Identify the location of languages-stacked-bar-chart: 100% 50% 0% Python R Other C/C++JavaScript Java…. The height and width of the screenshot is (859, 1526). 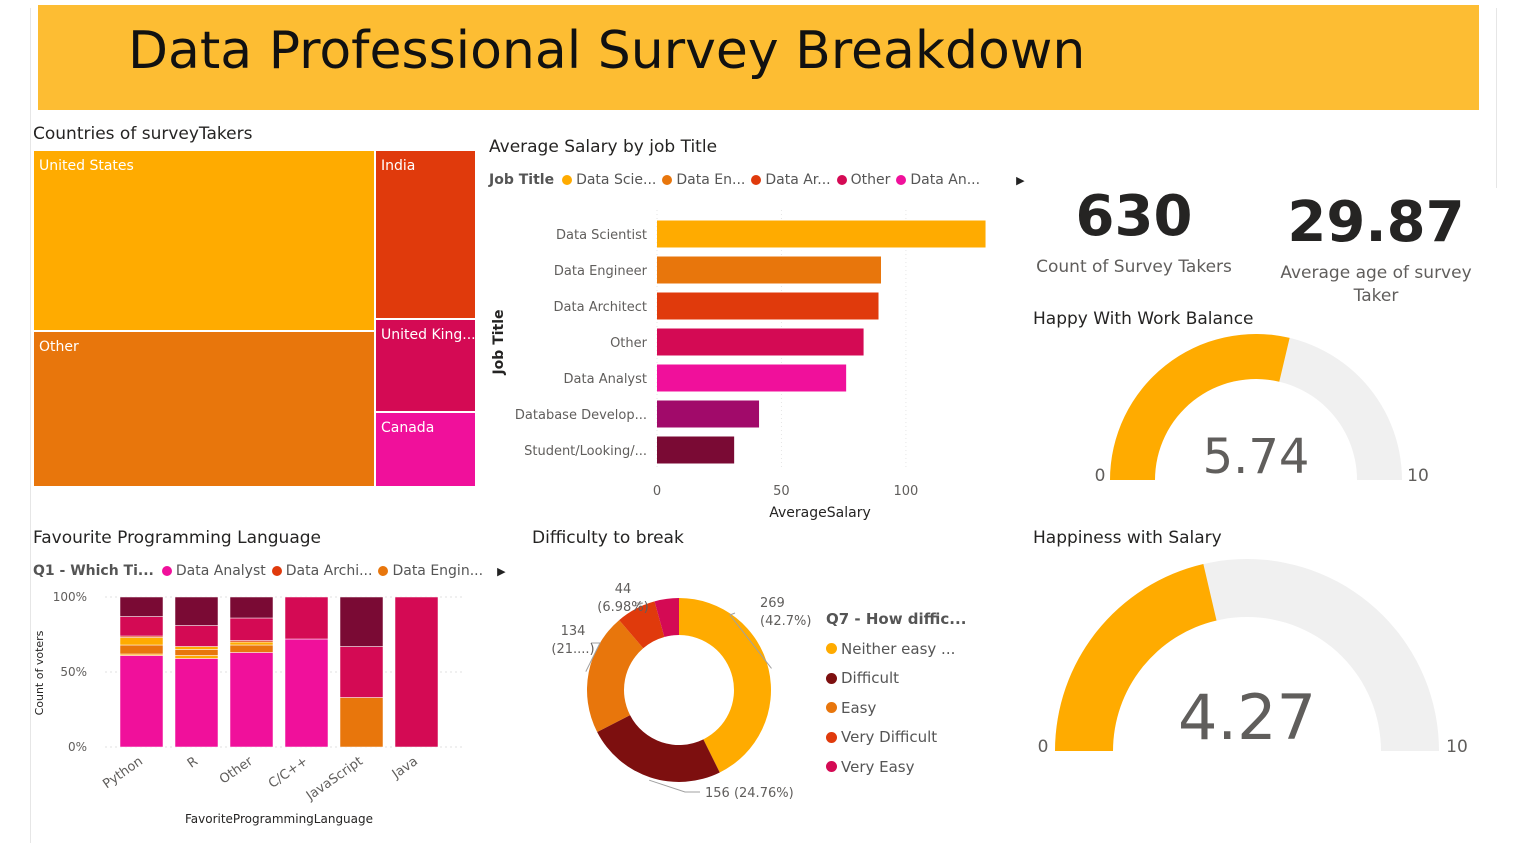
(247, 708).